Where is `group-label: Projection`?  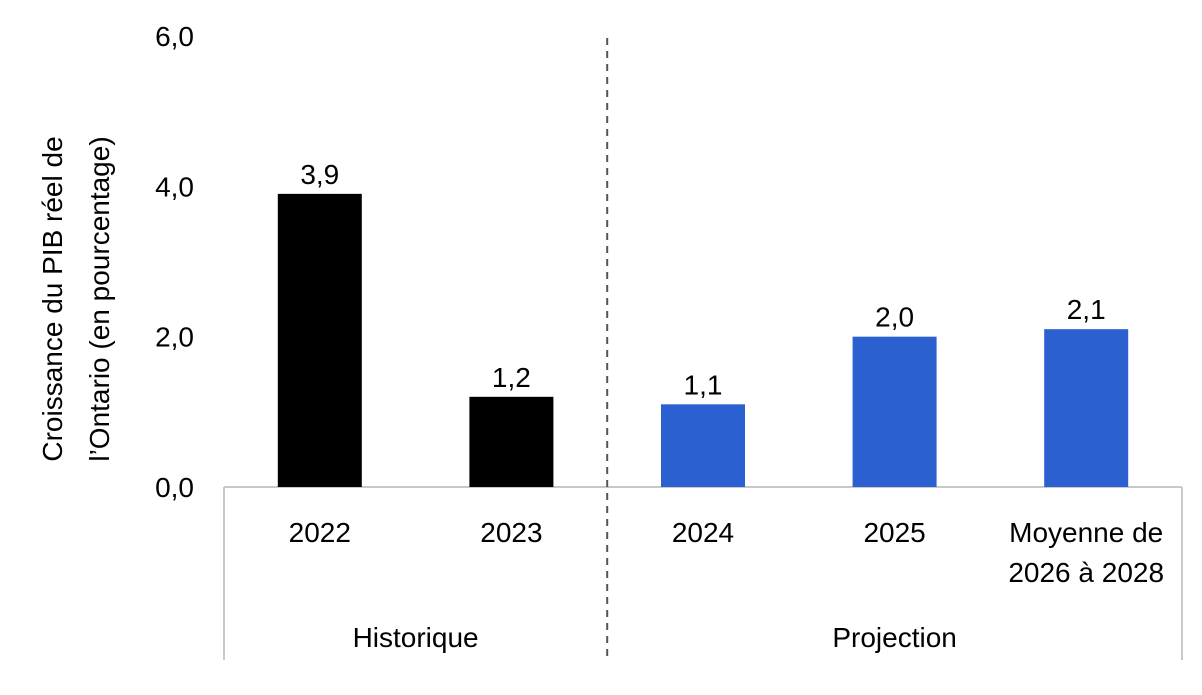 group-label: Projection is located at coordinates (894, 637).